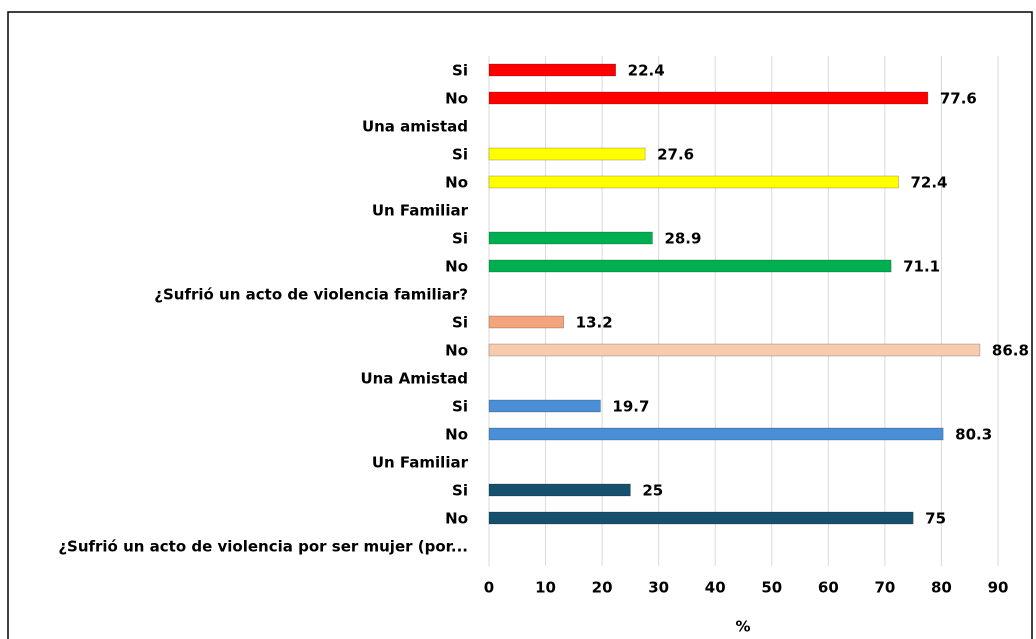 This screenshot has width=1036, height=639. What do you see at coordinates (646, 71) in the screenshot?
I see `data-label: 22.4` at bounding box center [646, 71].